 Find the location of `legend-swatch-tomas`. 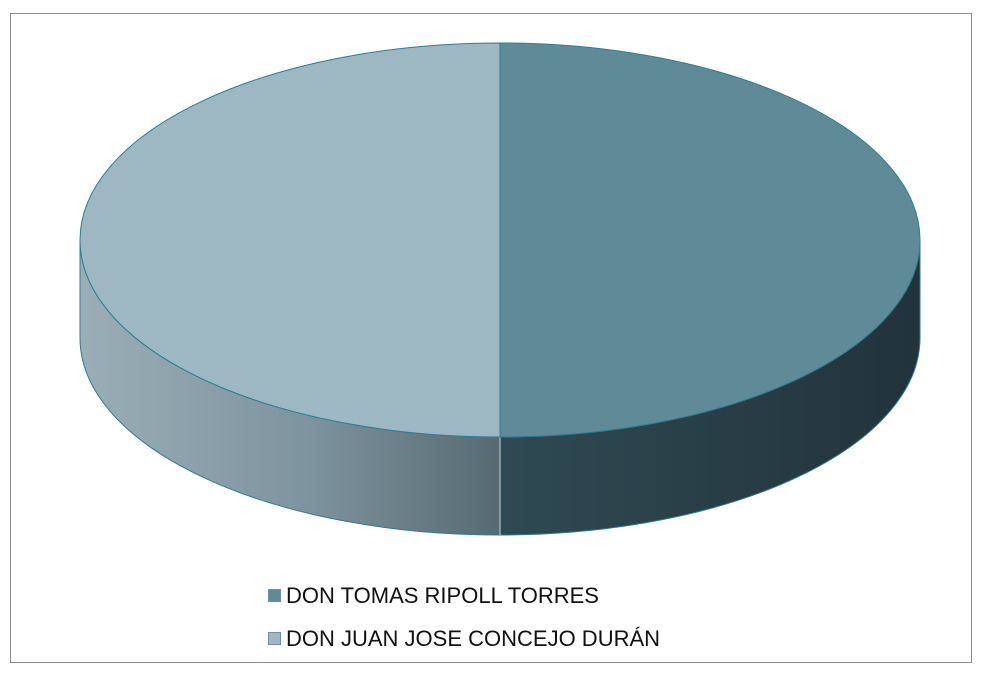

legend-swatch-tomas is located at coordinates (274, 595).